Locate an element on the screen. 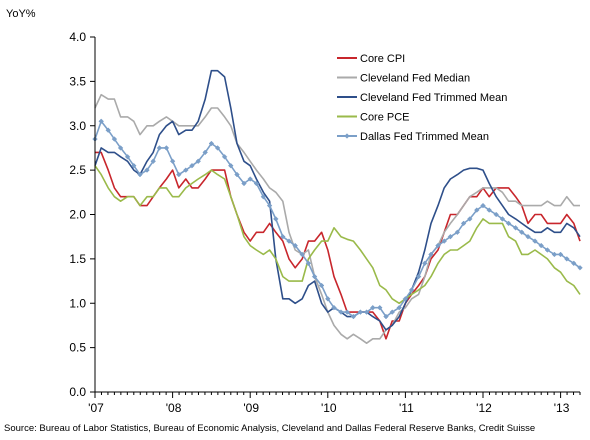  legend-label: Core PCE is located at coordinates (385, 118).